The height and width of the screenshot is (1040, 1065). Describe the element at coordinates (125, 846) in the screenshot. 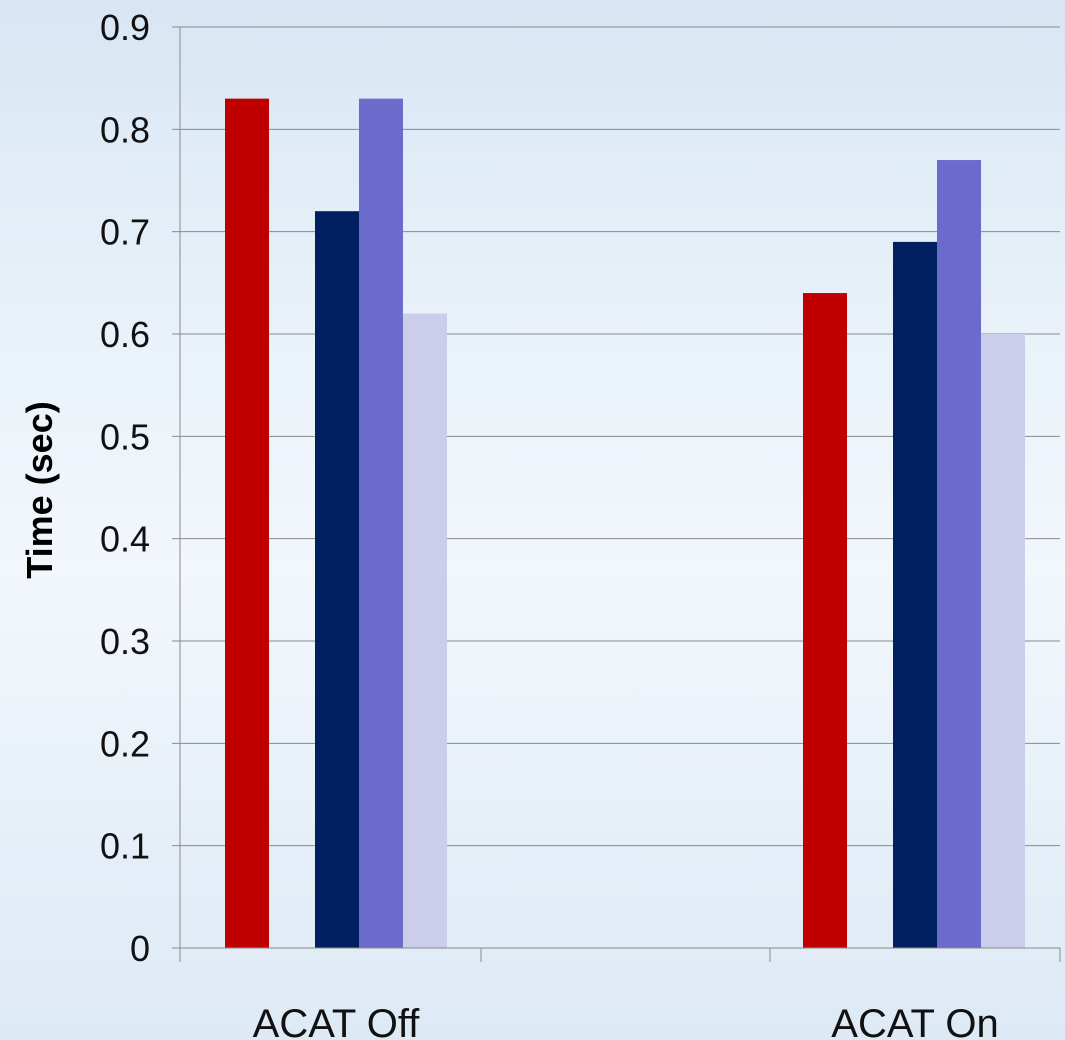

I see `y-tick-label: 0.1` at that location.